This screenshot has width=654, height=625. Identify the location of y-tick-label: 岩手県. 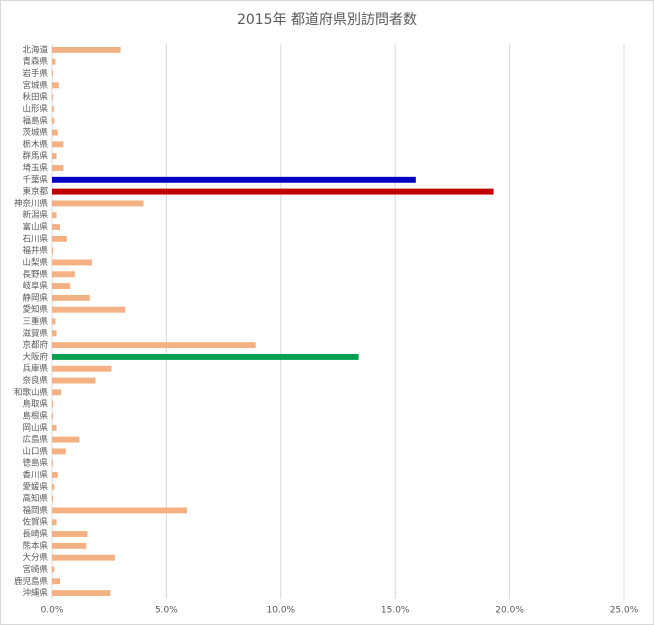
(35, 73).